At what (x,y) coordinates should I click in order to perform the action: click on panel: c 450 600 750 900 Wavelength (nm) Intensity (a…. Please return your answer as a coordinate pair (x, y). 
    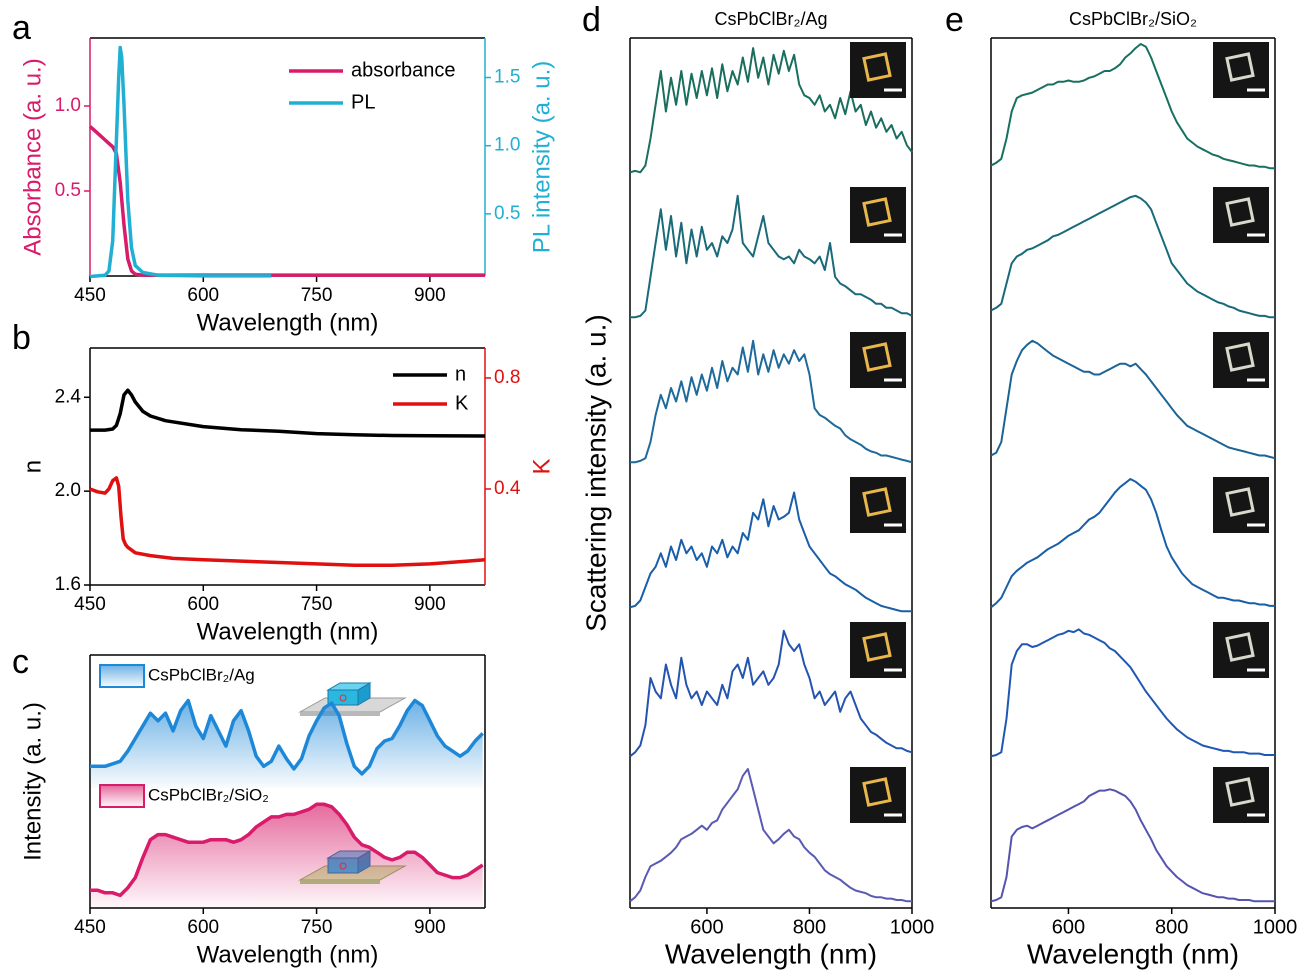
    Looking at the image, I should click on (249, 805).